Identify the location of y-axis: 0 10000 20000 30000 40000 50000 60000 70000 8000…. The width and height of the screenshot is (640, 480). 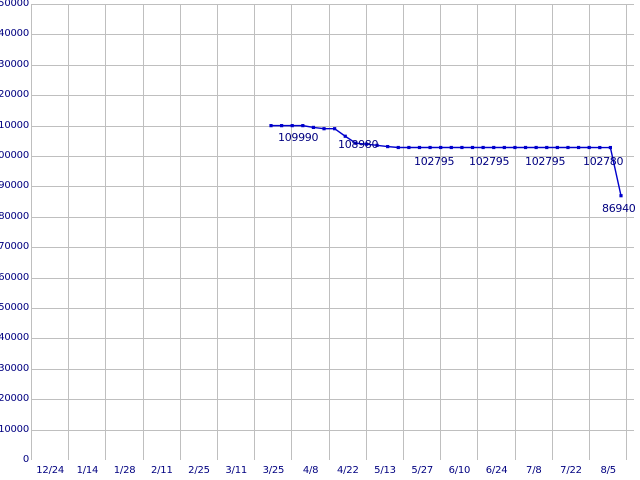
(14, 240).